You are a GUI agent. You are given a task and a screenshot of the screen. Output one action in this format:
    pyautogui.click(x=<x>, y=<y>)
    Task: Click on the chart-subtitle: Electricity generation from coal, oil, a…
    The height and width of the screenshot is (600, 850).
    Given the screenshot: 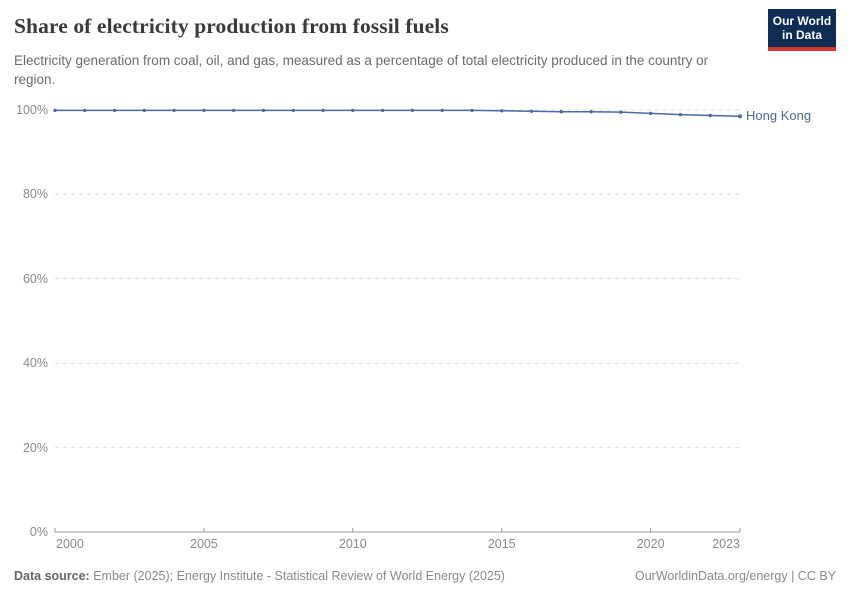 What is the action you would take?
    pyautogui.click(x=361, y=70)
    